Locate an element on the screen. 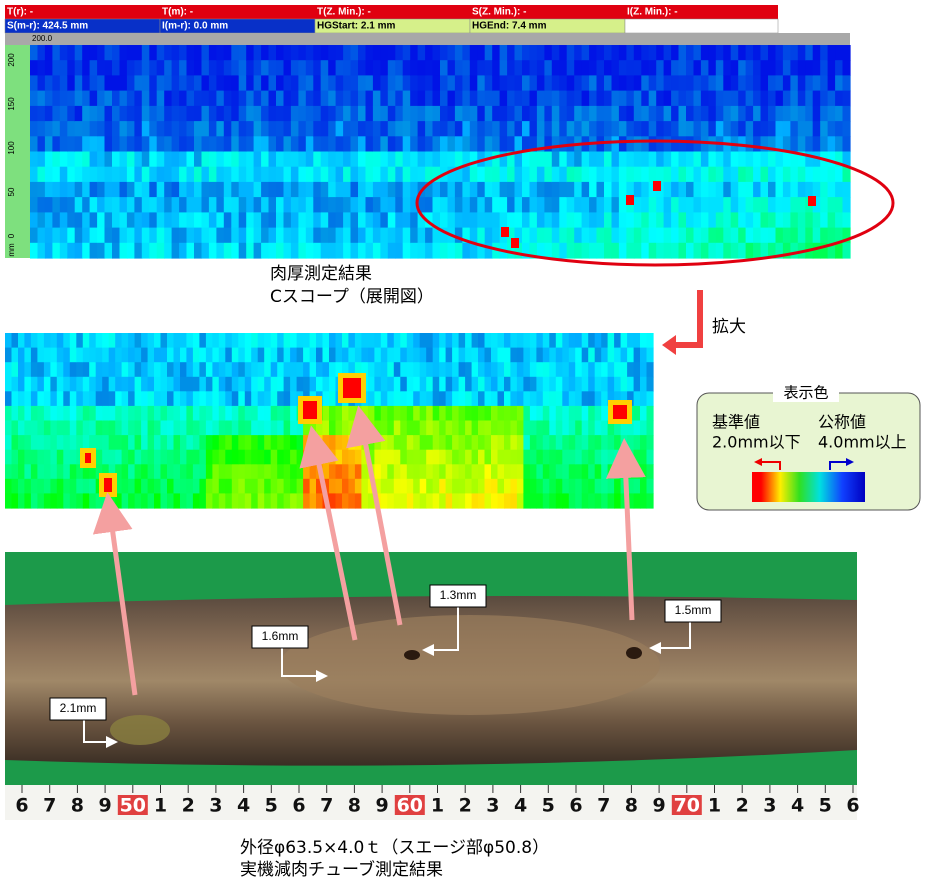 The width and height of the screenshot is (939, 886). ruler-label: 6 is located at coordinates (298, 806).